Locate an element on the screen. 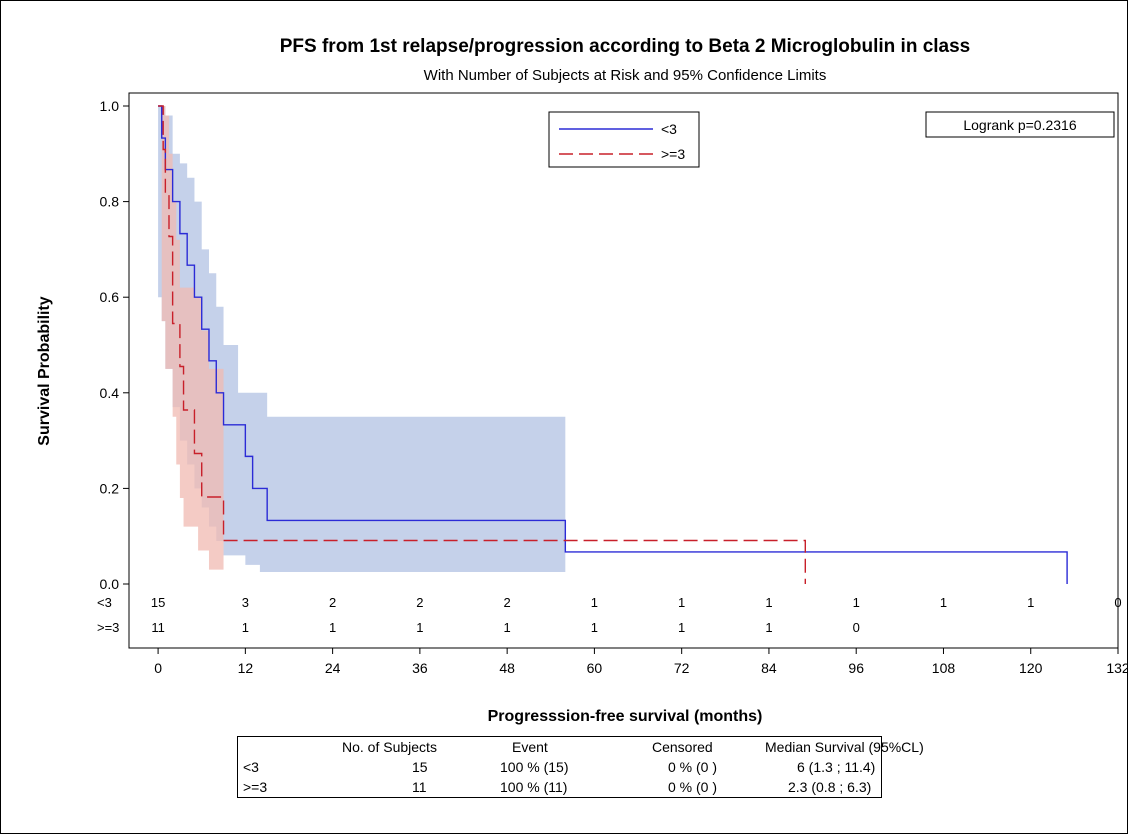 This screenshot has height=834, width=1128. x-tick-label: 36 is located at coordinates (420, 668).